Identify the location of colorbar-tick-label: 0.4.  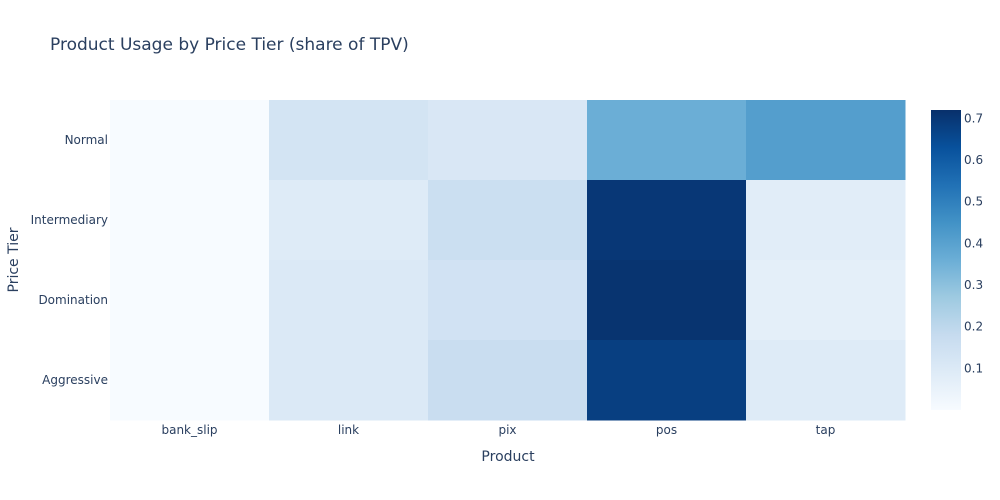
(973, 243).